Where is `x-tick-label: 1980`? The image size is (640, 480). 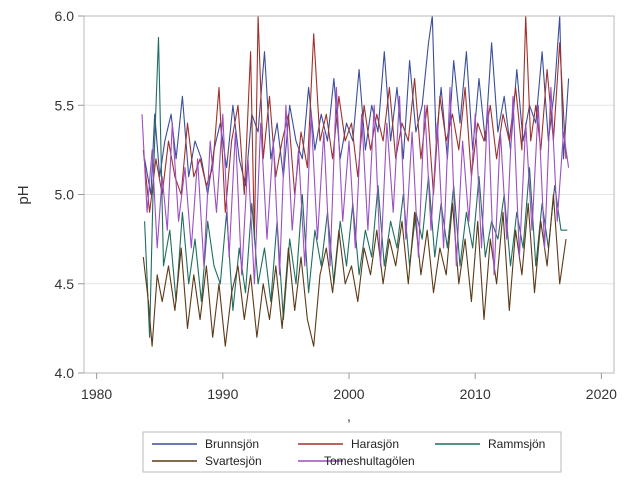 x-tick-label: 1980 is located at coordinates (96, 394).